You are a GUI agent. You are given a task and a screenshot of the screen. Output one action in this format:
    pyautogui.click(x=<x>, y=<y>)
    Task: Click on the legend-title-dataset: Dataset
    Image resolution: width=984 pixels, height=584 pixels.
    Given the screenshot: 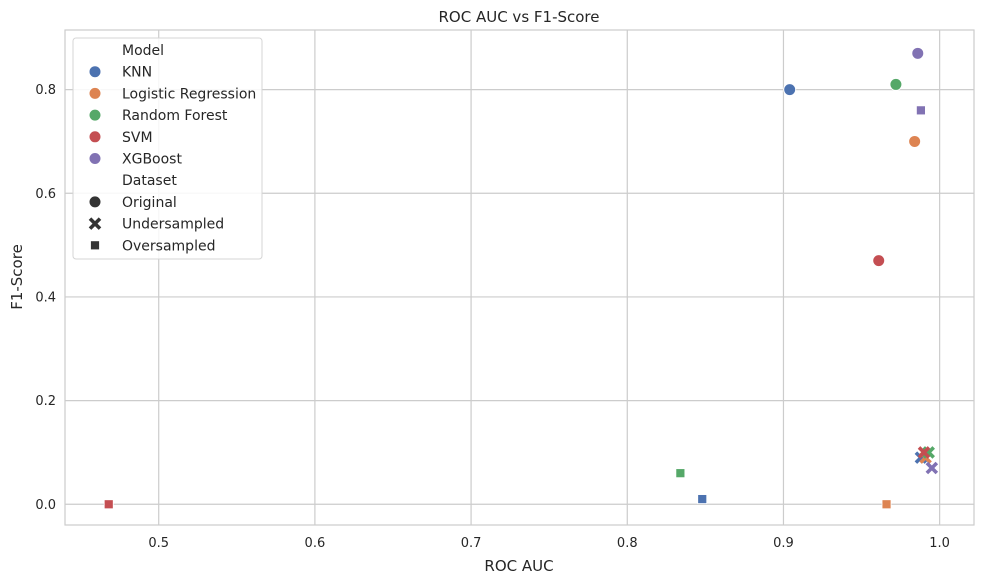 What is the action you would take?
    pyautogui.click(x=149, y=181)
    